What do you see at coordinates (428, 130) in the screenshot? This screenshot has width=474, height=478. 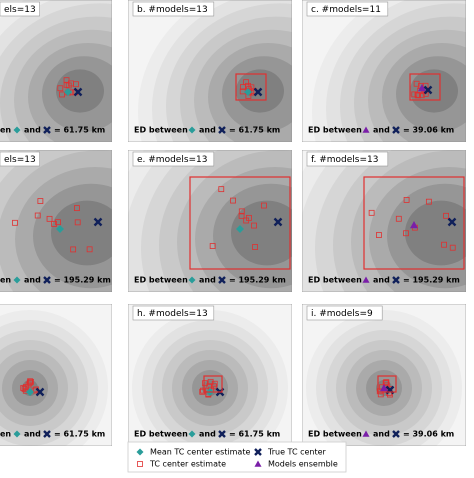 I see `ed-value: = 39.06 km` at bounding box center [428, 130].